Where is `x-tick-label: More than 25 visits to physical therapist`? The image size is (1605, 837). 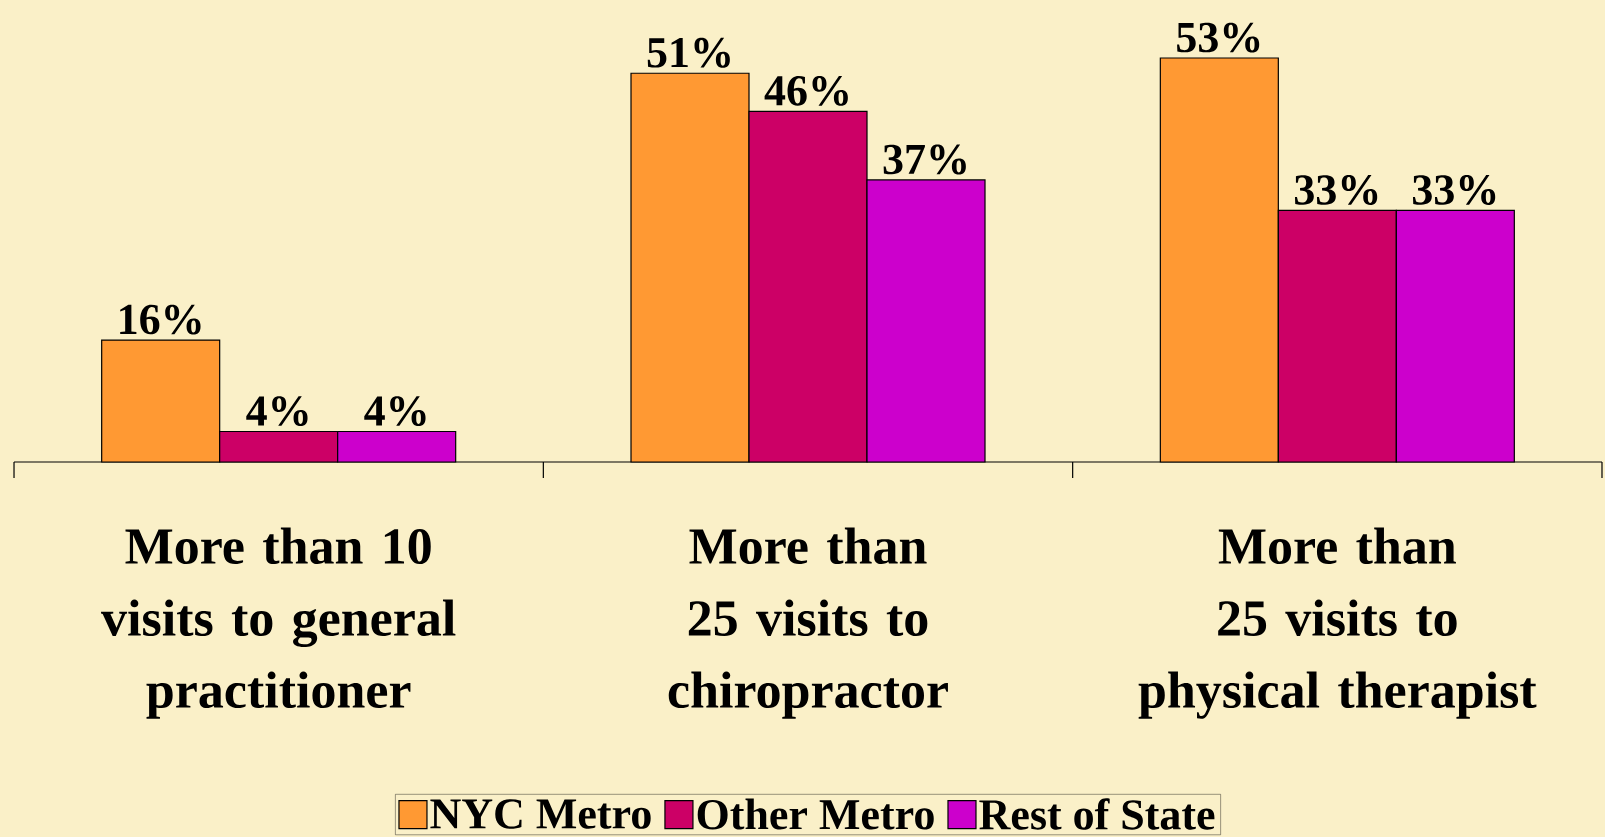 x-tick-label: More than 25 visits to physical therapist is located at coordinates (1337, 623).